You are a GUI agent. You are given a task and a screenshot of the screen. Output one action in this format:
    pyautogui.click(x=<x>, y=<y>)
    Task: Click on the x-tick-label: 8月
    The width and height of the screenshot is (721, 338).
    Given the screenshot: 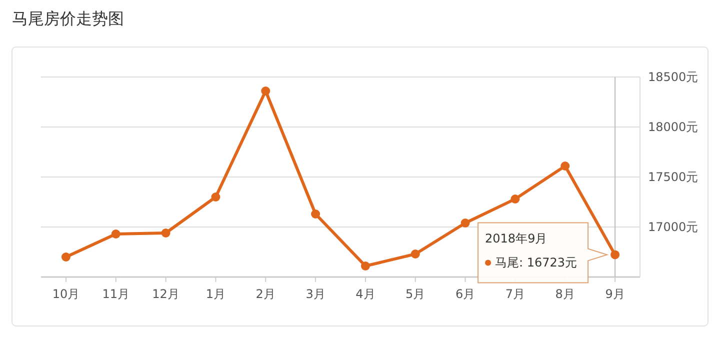 What is the action you would take?
    pyautogui.click(x=565, y=294)
    